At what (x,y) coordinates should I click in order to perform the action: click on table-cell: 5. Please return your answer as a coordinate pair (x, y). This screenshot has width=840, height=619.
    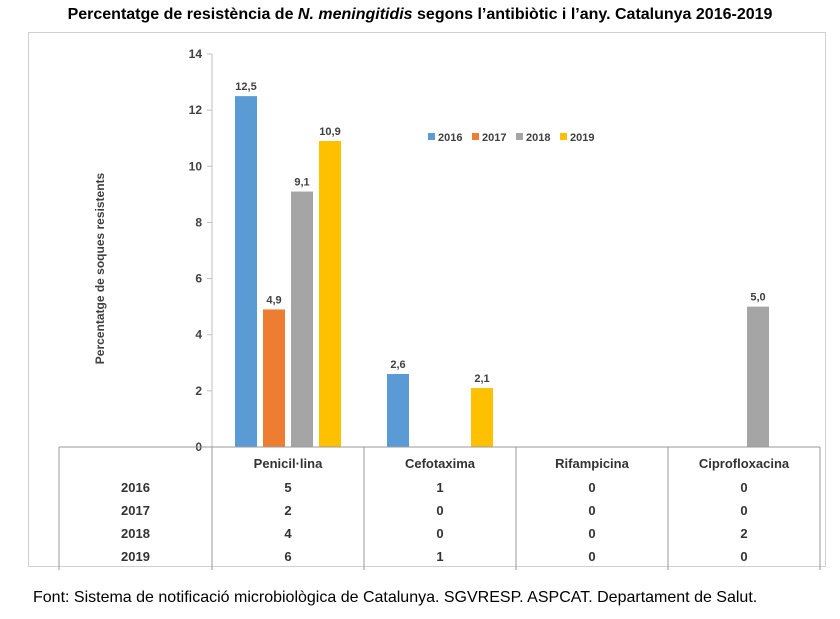
    Looking at the image, I should click on (287, 487).